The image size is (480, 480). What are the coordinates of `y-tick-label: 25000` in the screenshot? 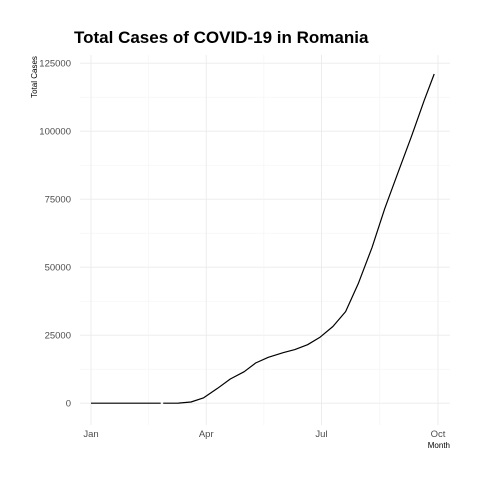 It's located at (58, 336).